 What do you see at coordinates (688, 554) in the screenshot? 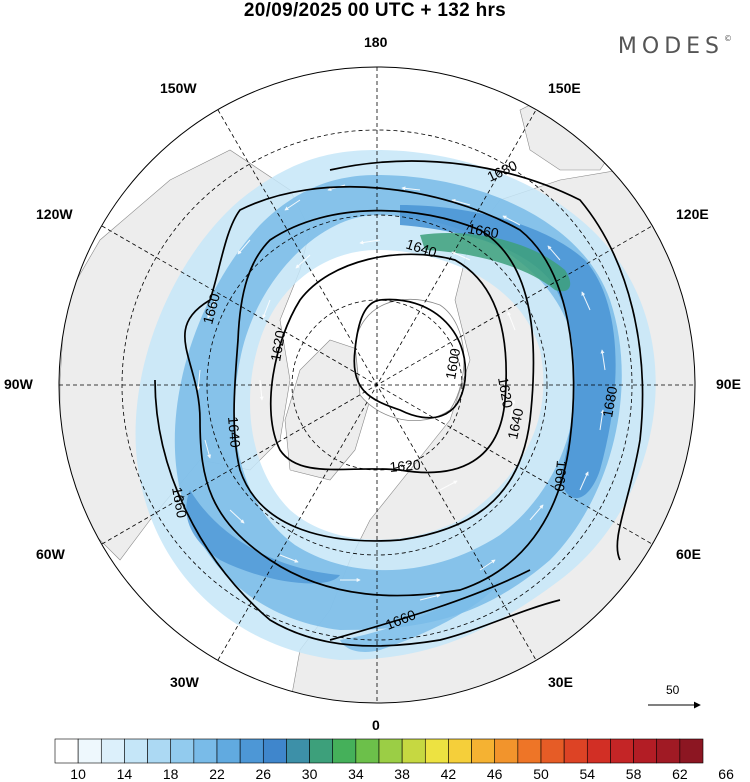
I see `lon-label-60e: 60E` at bounding box center [688, 554].